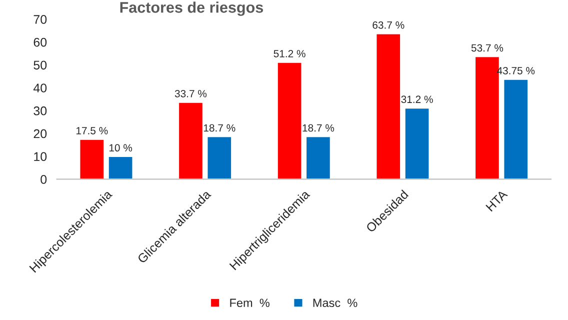 The image size is (568, 320). I want to click on chart-title: Factores de riesgos, so click(191, 9).